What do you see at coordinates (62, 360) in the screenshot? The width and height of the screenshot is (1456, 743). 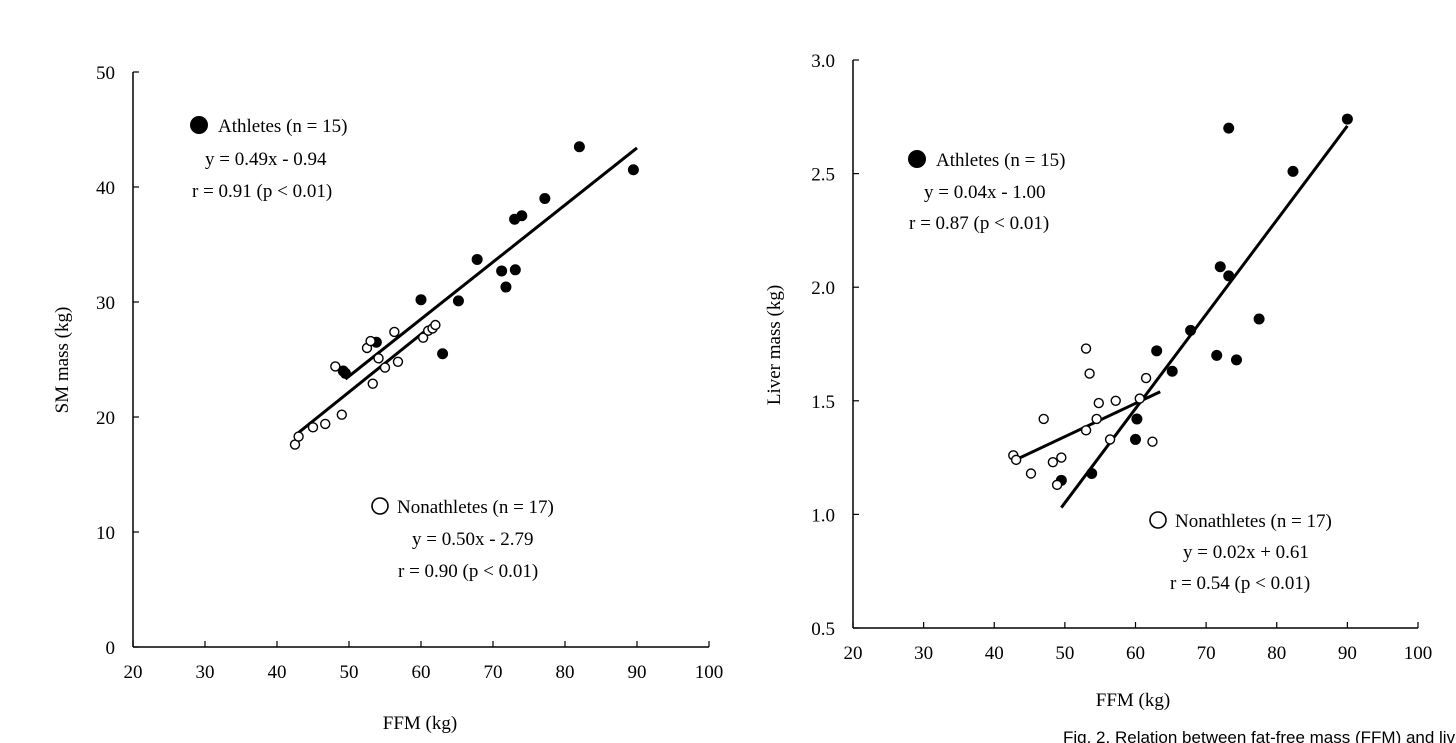 I see `y-axis-label: SM mass (kg)` at bounding box center [62, 360].